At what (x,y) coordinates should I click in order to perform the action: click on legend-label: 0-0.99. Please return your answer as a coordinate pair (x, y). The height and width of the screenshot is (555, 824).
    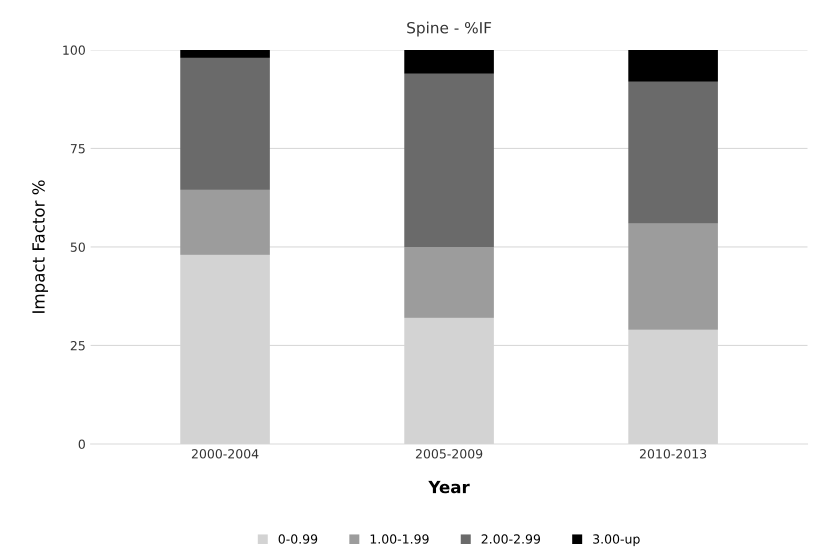
    Looking at the image, I should click on (298, 539).